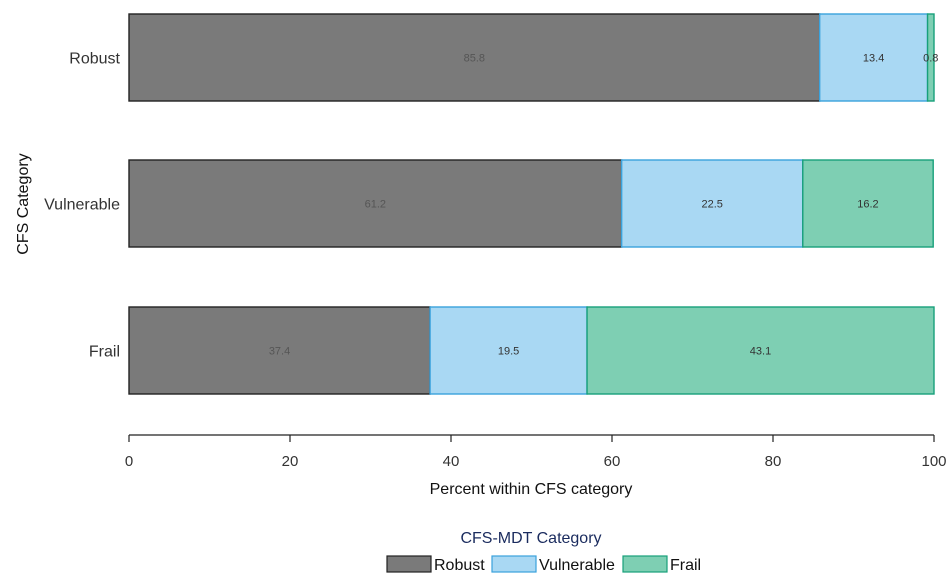 The width and height of the screenshot is (949, 575). What do you see at coordinates (685, 565) in the screenshot?
I see `legend-label-frail: Frail` at bounding box center [685, 565].